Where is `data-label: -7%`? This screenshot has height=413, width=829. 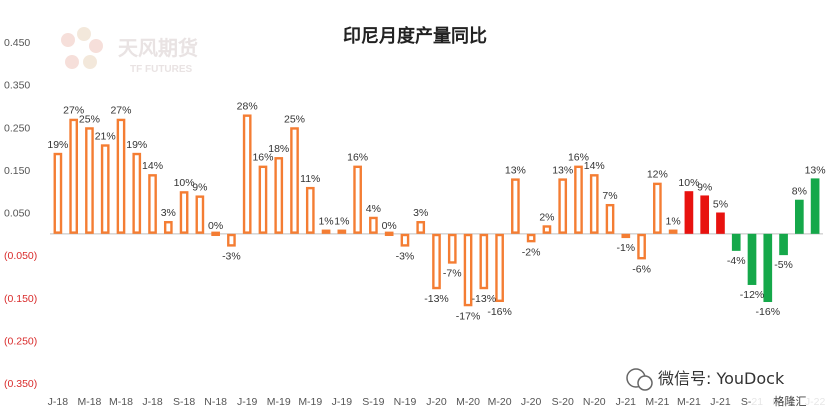 data-label: -7% is located at coordinates (452, 274).